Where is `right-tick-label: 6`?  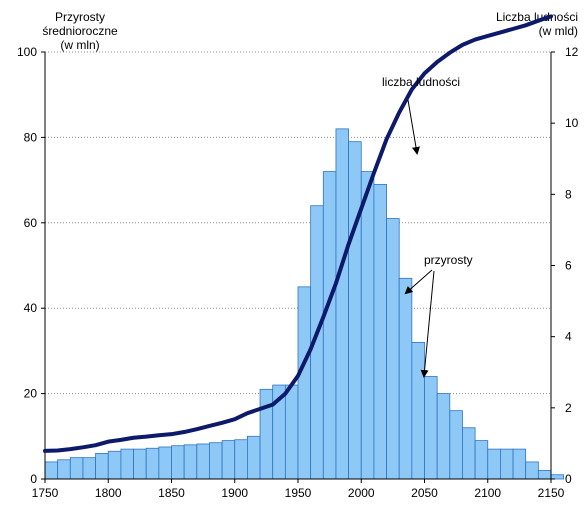 right-tick-label: 6 is located at coordinates (568, 266).